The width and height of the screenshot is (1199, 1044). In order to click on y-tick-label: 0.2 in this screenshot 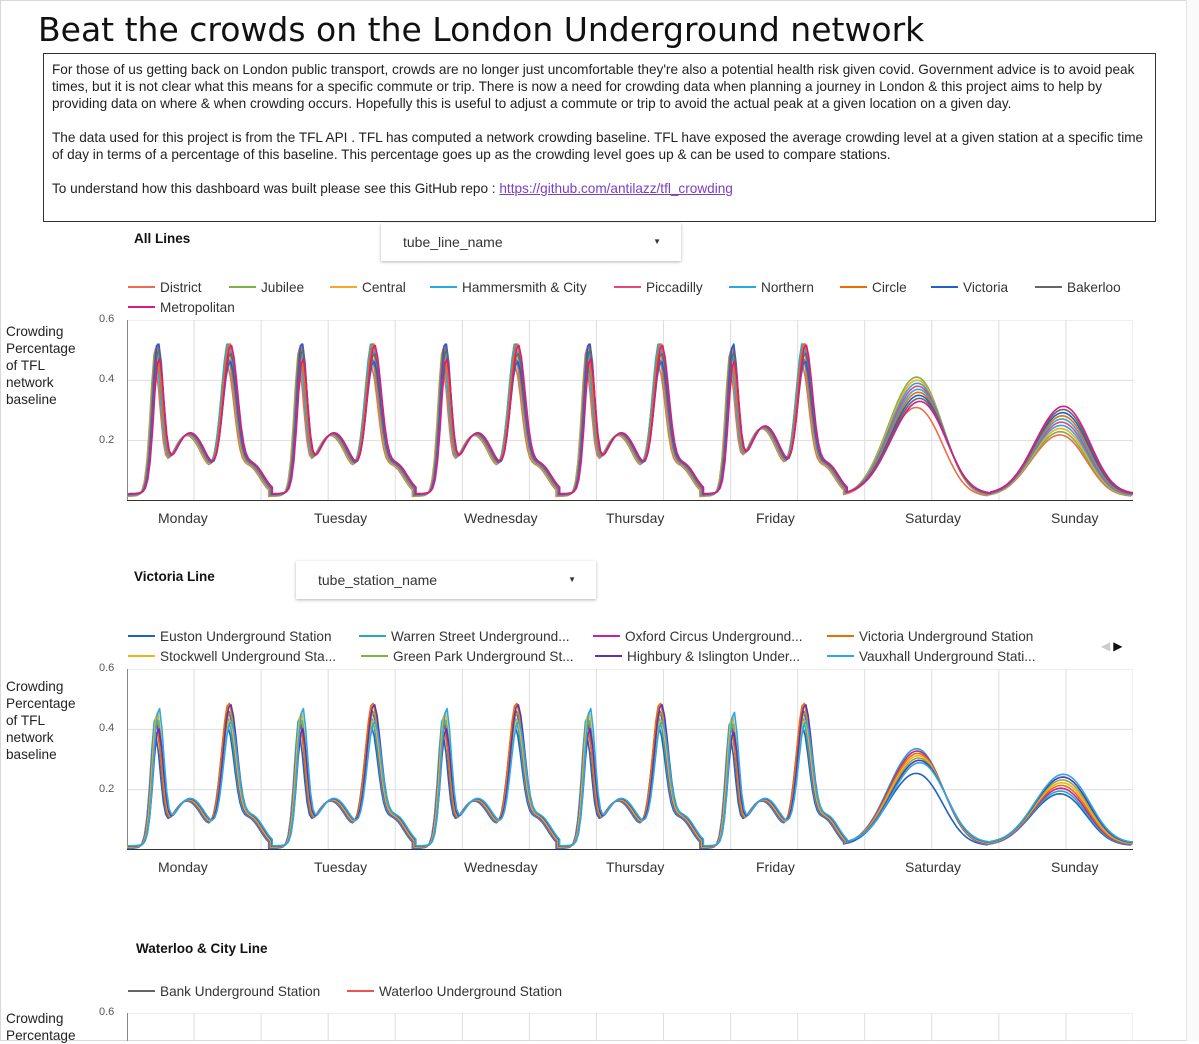, I will do `click(107, 788)`.